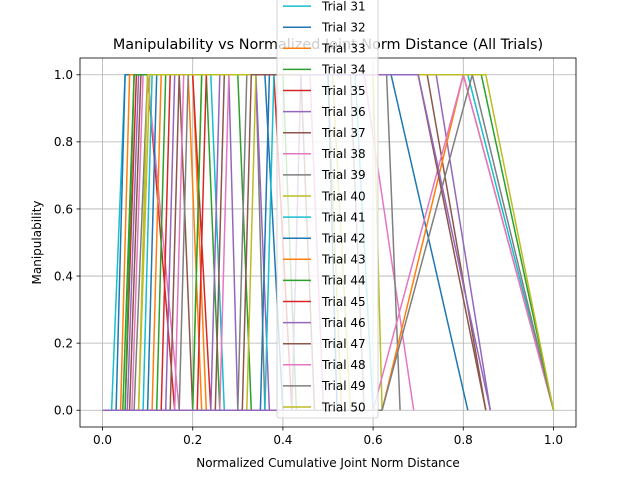  Describe the element at coordinates (343, 386) in the screenshot. I see `legend-label: Trial 49` at that location.